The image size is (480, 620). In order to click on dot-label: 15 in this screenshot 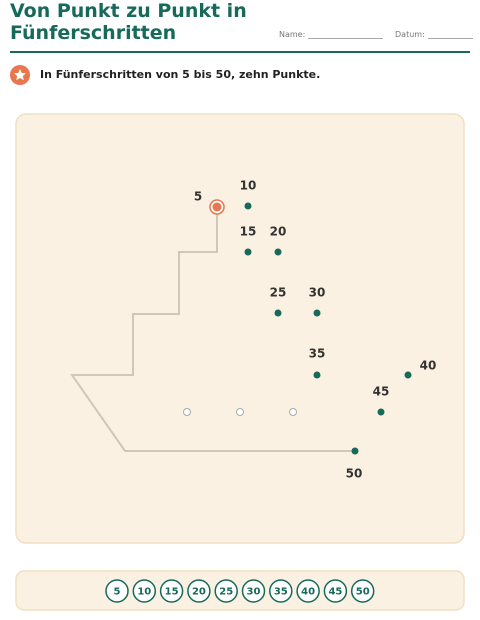, I will do `click(248, 232)`.